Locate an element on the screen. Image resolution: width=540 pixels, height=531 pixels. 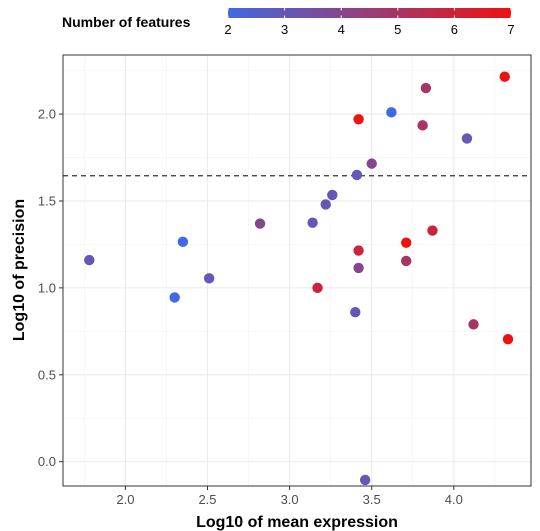
legend-ticks: 2 3 4 5 6 7 is located at coordinates (369, 22).